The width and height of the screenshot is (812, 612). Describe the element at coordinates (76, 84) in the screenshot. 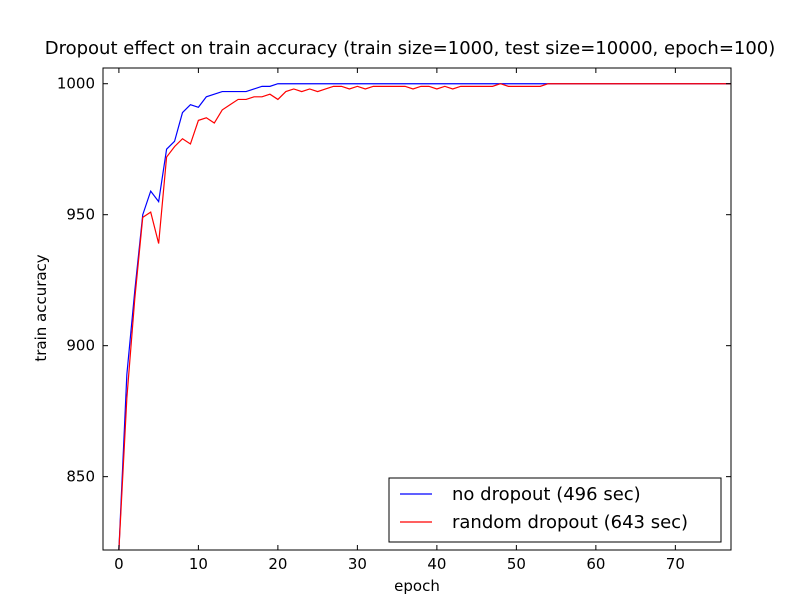

I see `y-tick-label: 1000` at that location.